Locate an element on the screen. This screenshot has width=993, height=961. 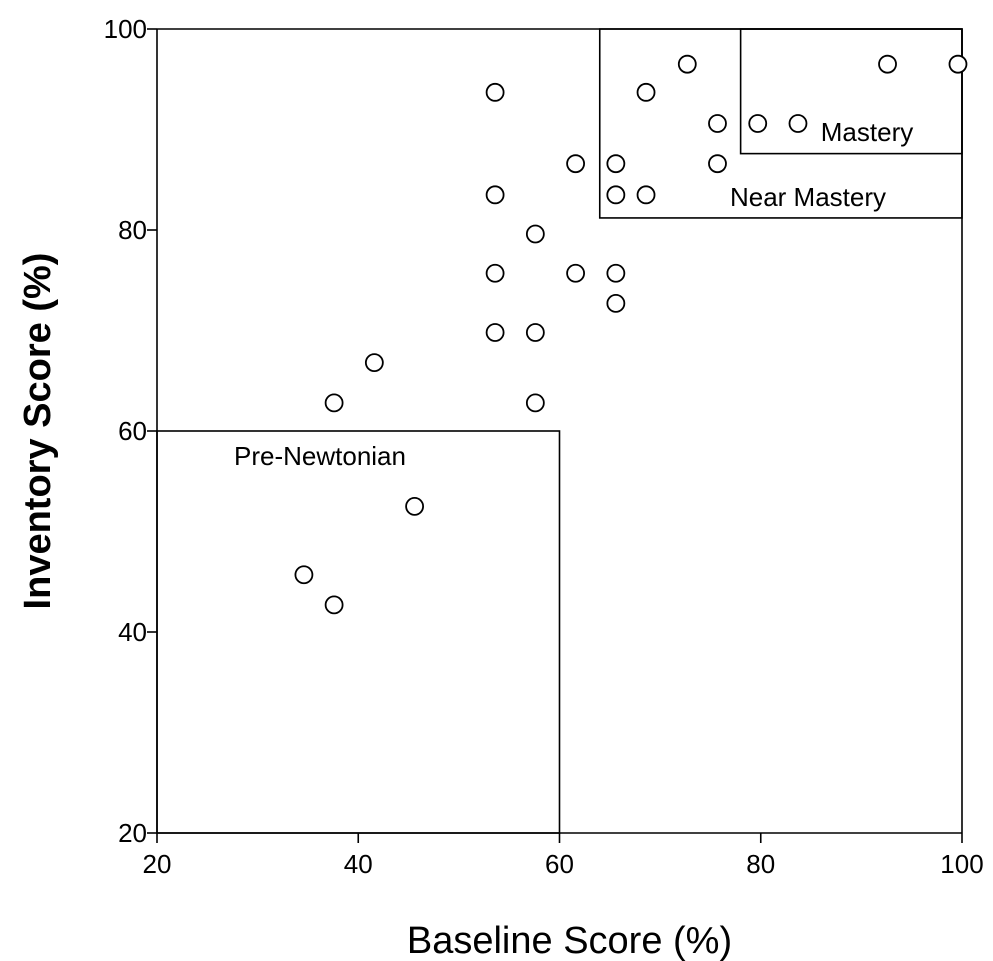
region-label: Pre-Newtonian is located at coordinates (320, 456).